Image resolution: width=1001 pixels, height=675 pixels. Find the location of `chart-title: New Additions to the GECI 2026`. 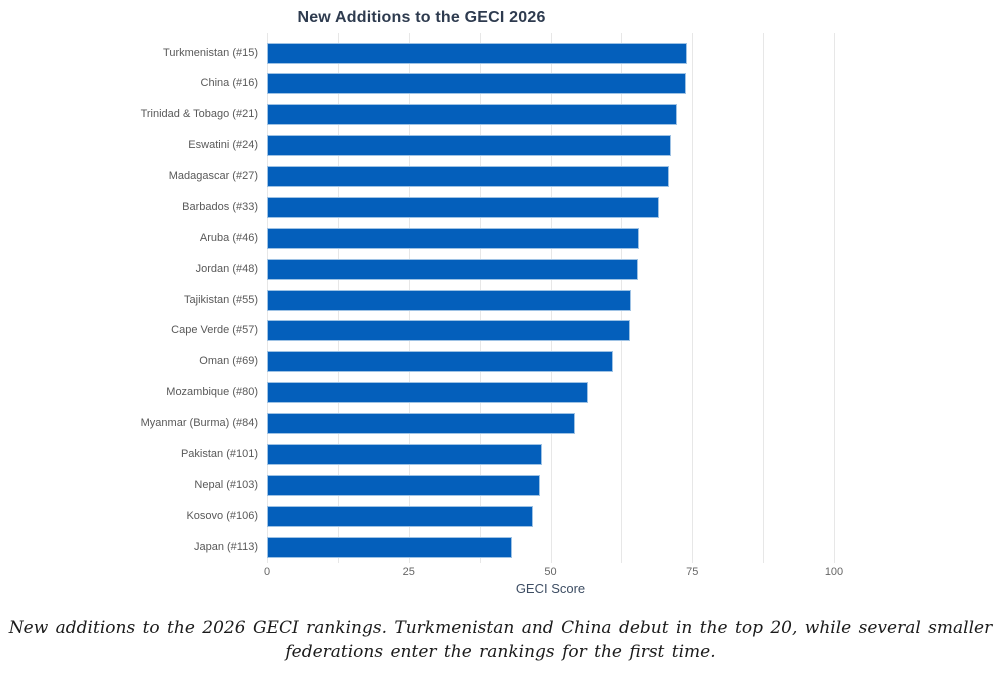

chart-title: New Additions to the GECI 2026 is located at coordinates (421, 17).